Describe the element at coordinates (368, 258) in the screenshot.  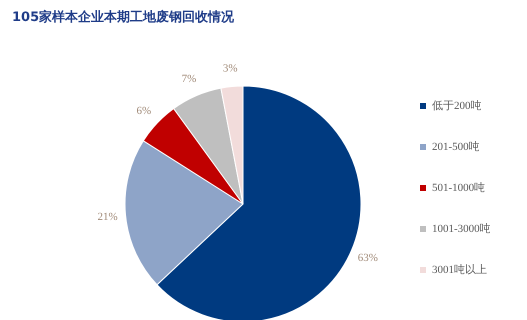
I see `data-label: 63%` at that location.